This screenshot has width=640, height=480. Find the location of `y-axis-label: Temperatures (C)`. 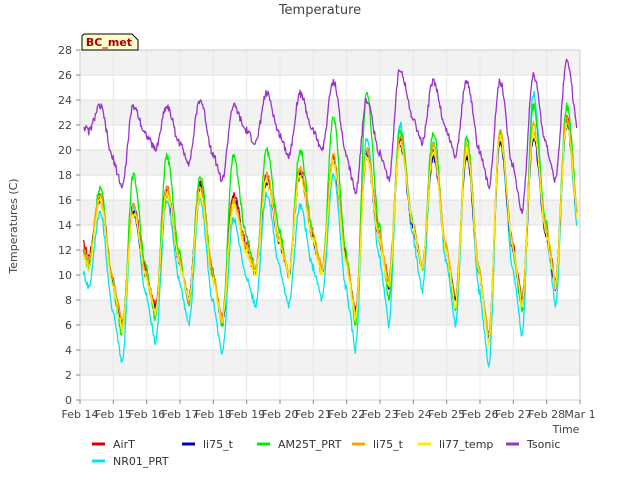

y-axis-label: Temperatures (C) is located at coordinates (13, 226).